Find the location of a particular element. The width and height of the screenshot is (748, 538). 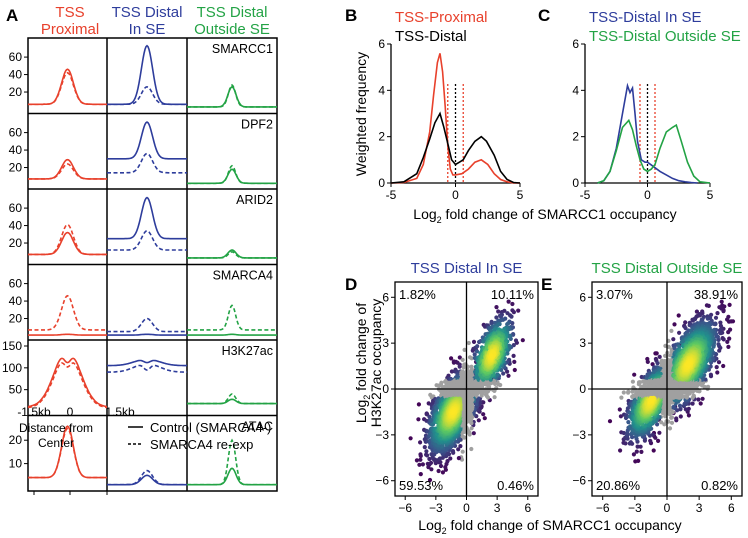

a-xlabel-line2: Center is located at coordinates (56, 443).